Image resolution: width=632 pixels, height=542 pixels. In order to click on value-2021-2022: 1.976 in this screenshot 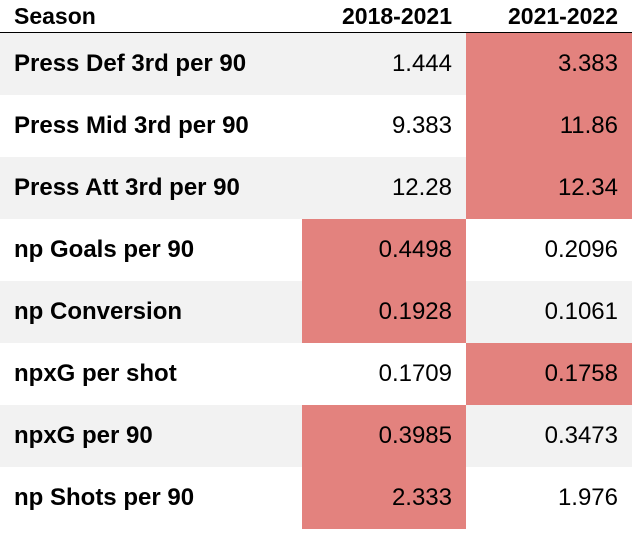, I will do `click(587, 497)`.